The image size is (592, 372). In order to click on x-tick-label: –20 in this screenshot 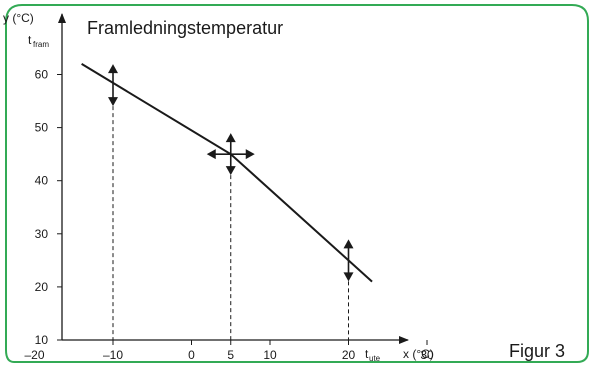, I will do `click(34, 355)`.